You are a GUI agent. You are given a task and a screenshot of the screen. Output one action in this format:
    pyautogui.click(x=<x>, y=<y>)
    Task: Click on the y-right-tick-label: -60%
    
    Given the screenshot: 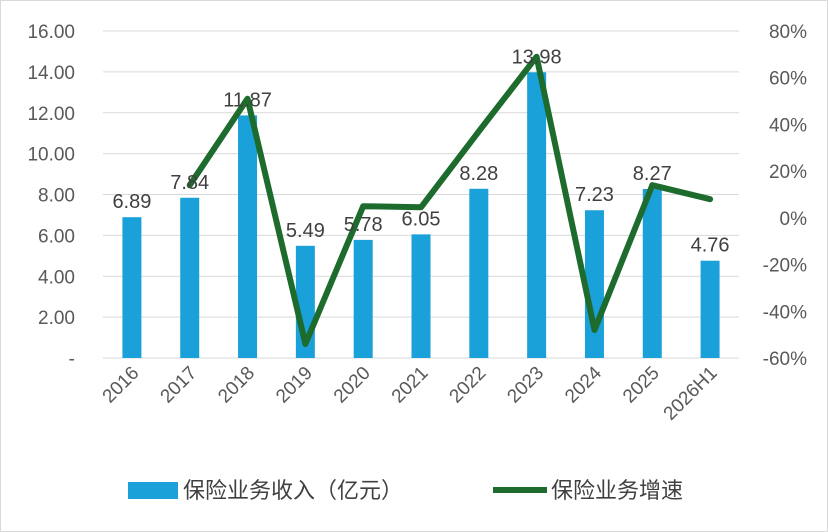 What is the action you would take?
    pyautogui.click(x=785, y=359)
    